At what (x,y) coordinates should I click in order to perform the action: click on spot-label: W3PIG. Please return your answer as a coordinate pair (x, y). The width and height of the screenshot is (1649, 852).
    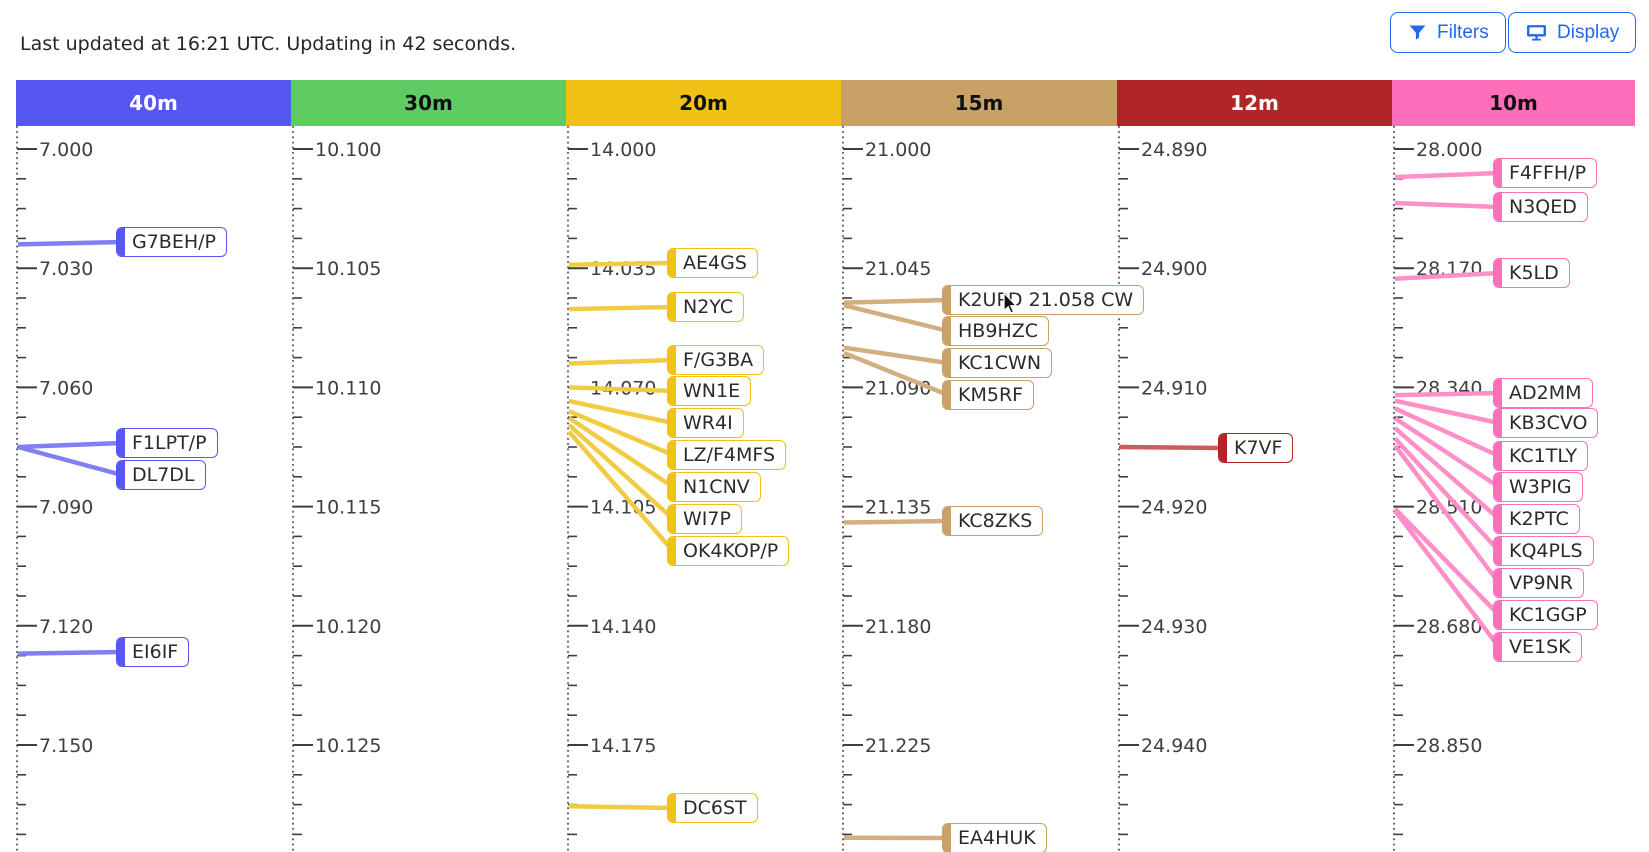
    Looking at the image, I should click on (1538, 487).